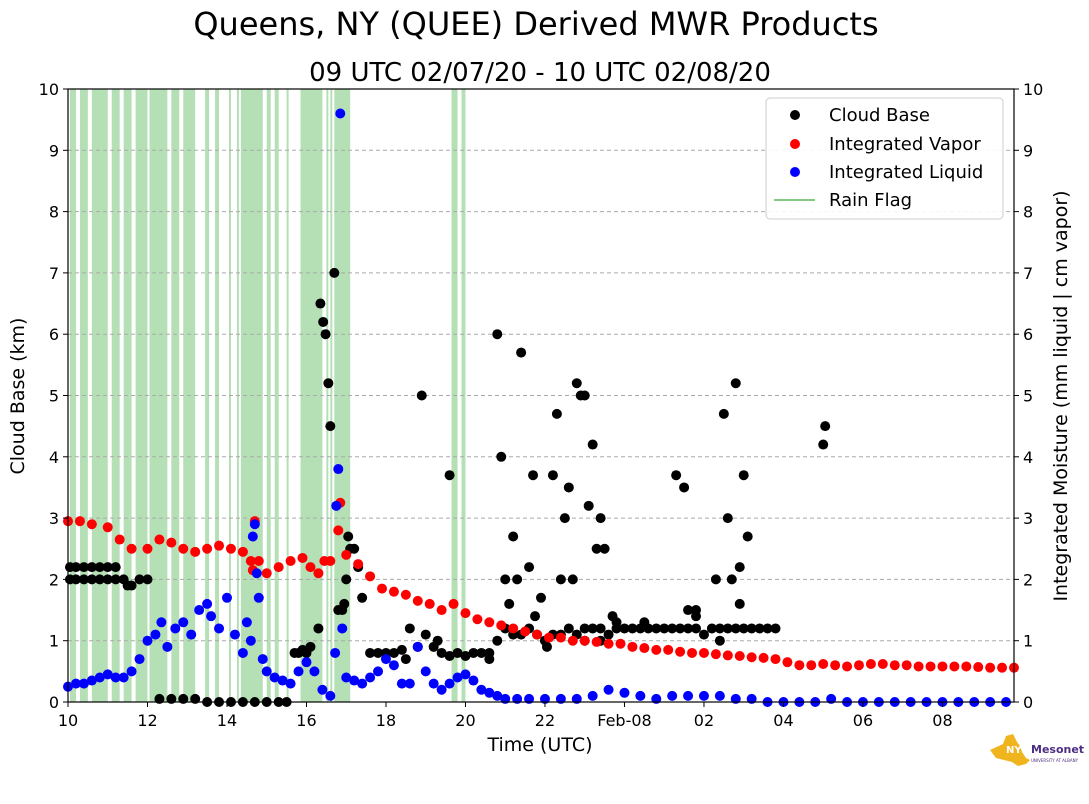  What do you see at coordinates (539, 745) in the screenshot?
I see `x-axis-label: Time (UTC)` at bounding box center [539, 745].